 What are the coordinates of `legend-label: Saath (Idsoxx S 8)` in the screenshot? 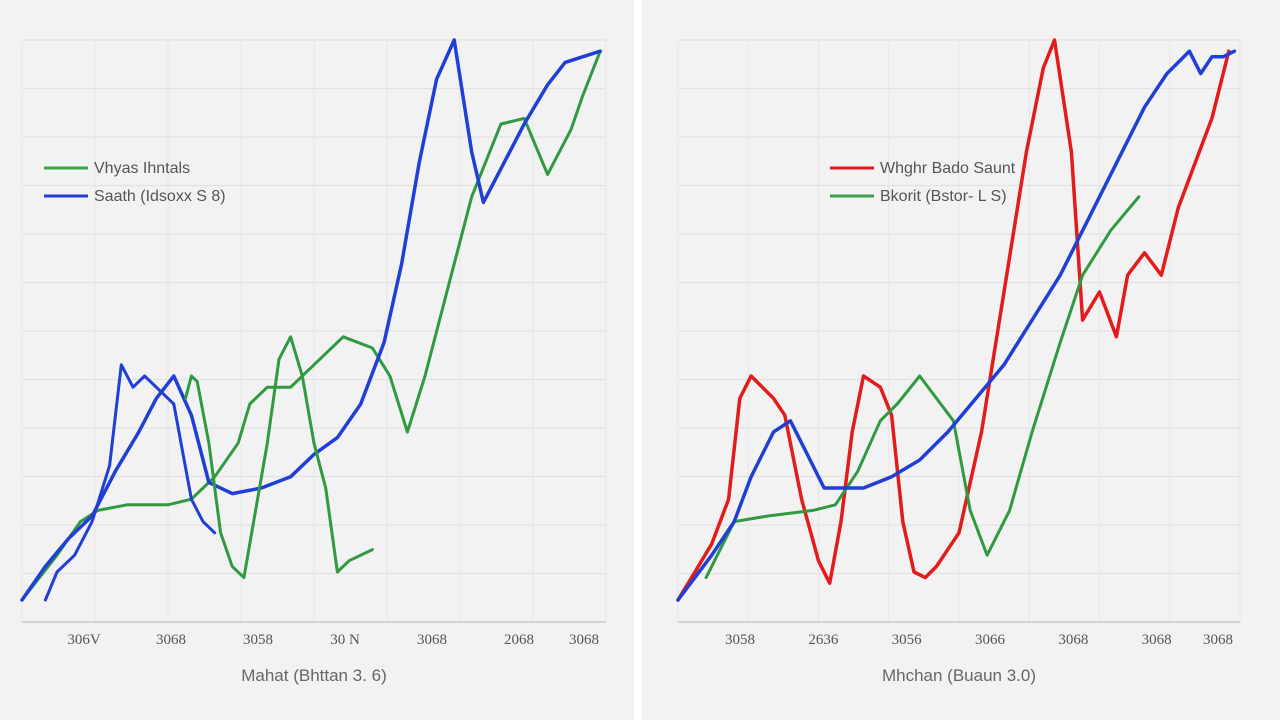 It's located at (160, 196).